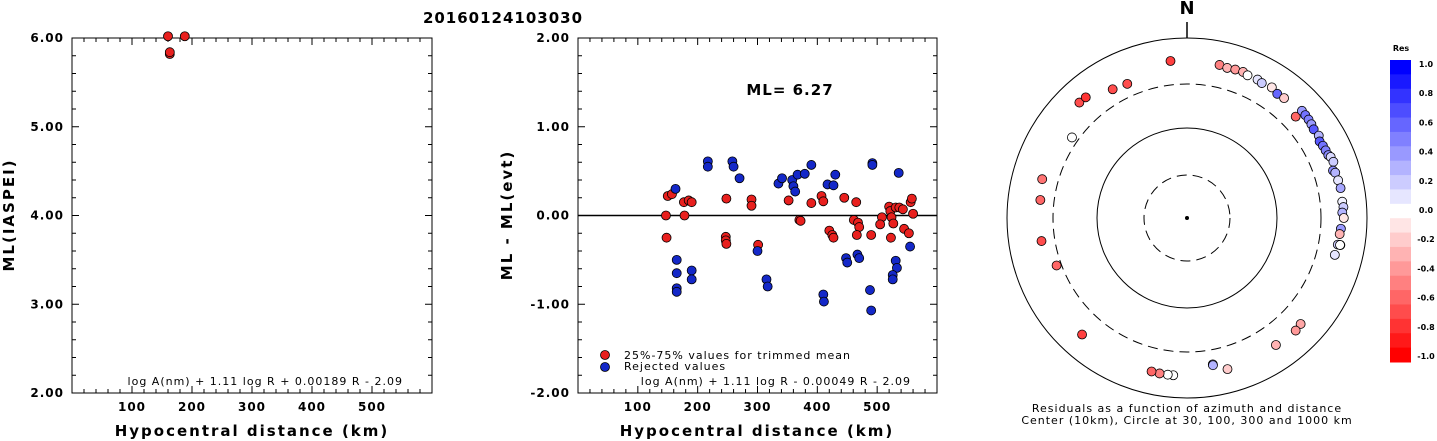 The width and height of the screenshot is (1437, 441). I want to click on colorbar-tick-label: -1.0, so click(1426, 356).